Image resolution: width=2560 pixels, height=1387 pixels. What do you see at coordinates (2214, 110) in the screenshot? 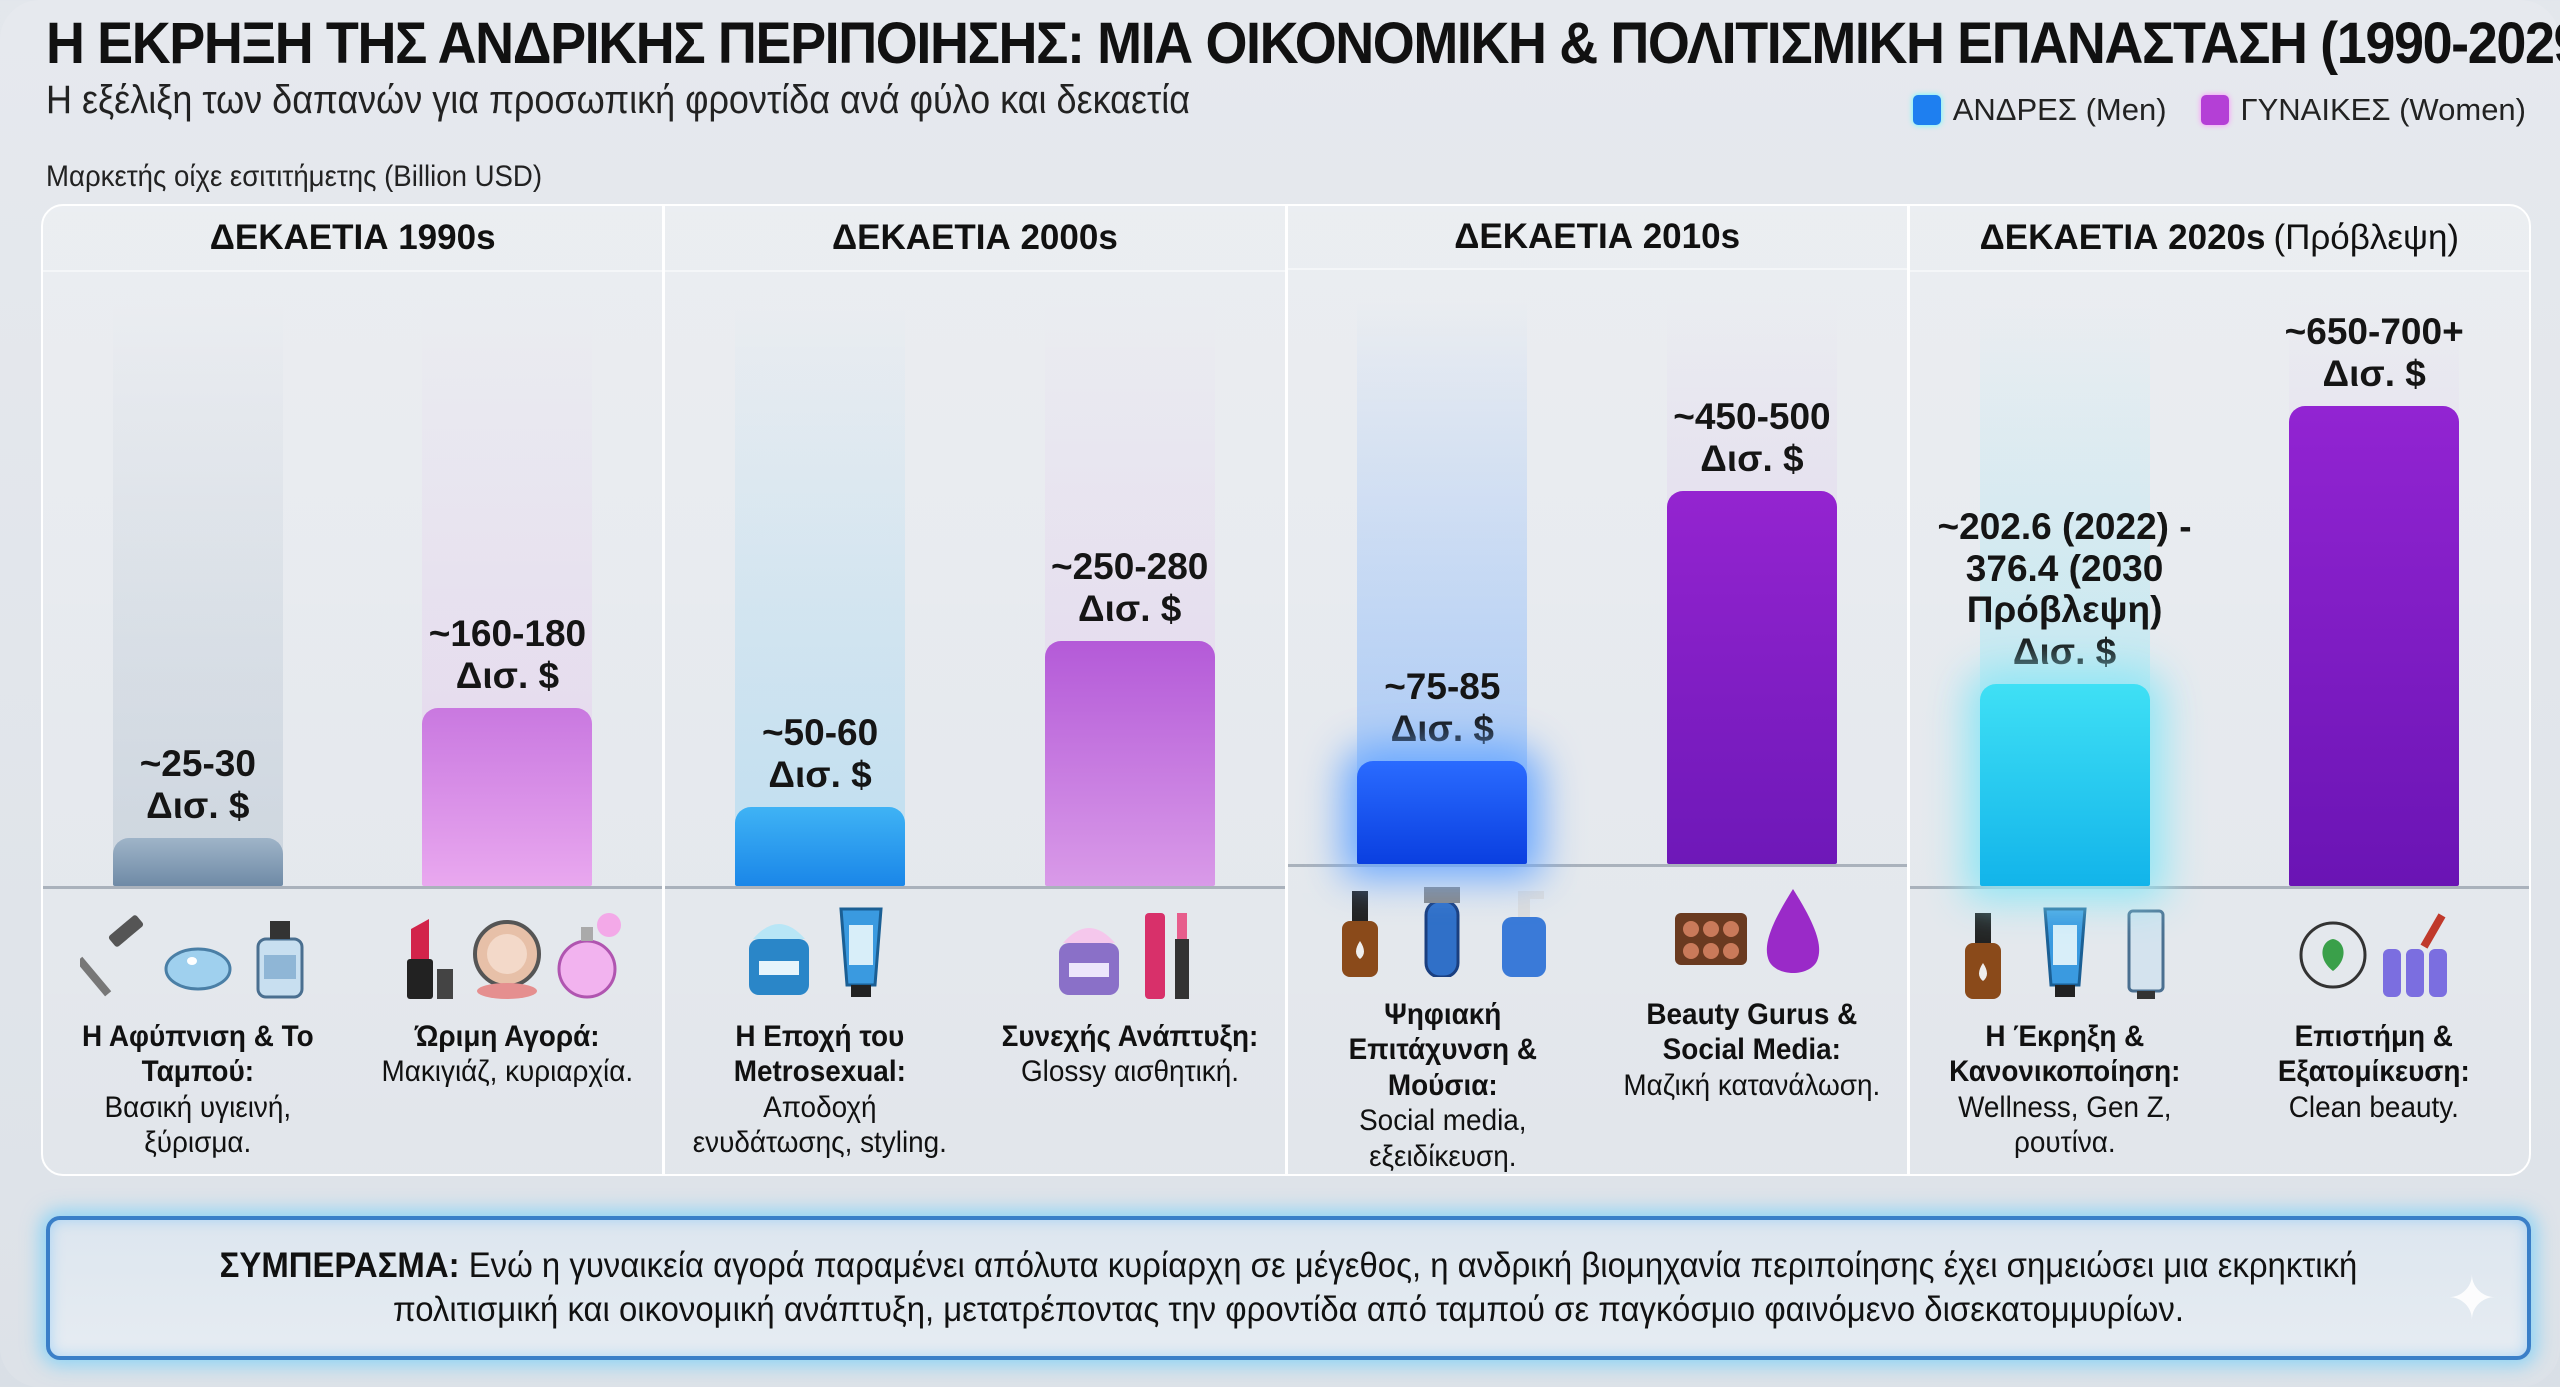
I see `legend-swatch-women` at bounding box center [2214, 110].